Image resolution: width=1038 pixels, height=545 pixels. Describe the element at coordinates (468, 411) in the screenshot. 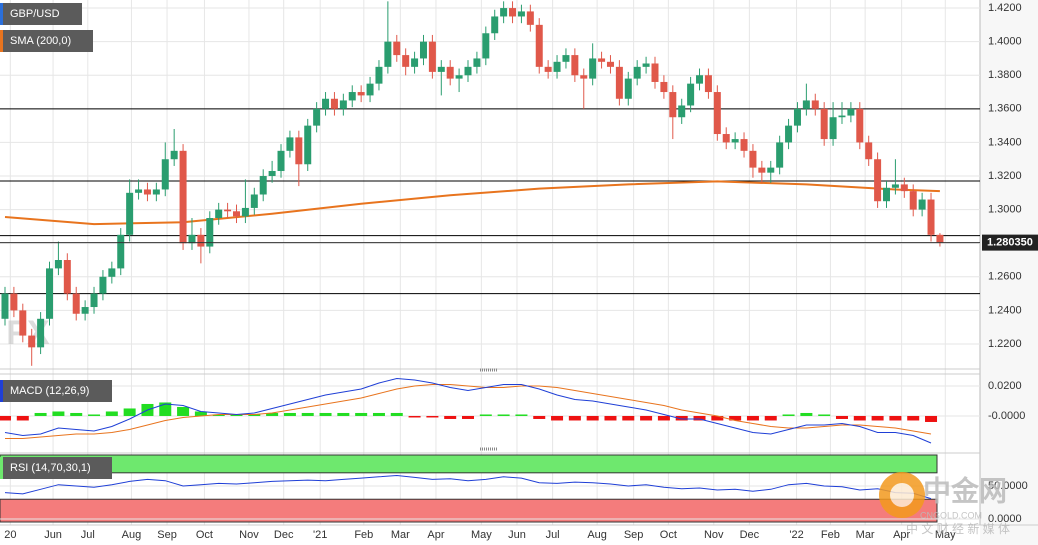

I see `signal-line` at that location.